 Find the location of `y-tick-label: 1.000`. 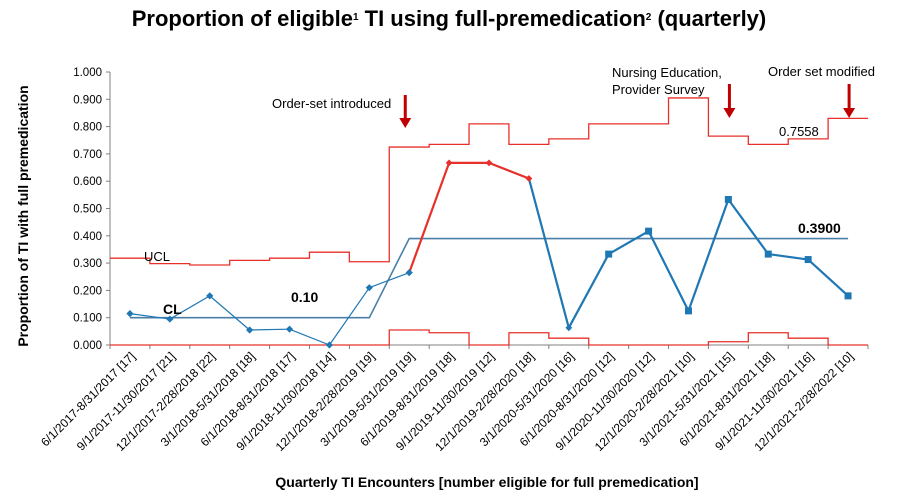

y-tick-label: 1.000 is located at coordinates (87, 73).